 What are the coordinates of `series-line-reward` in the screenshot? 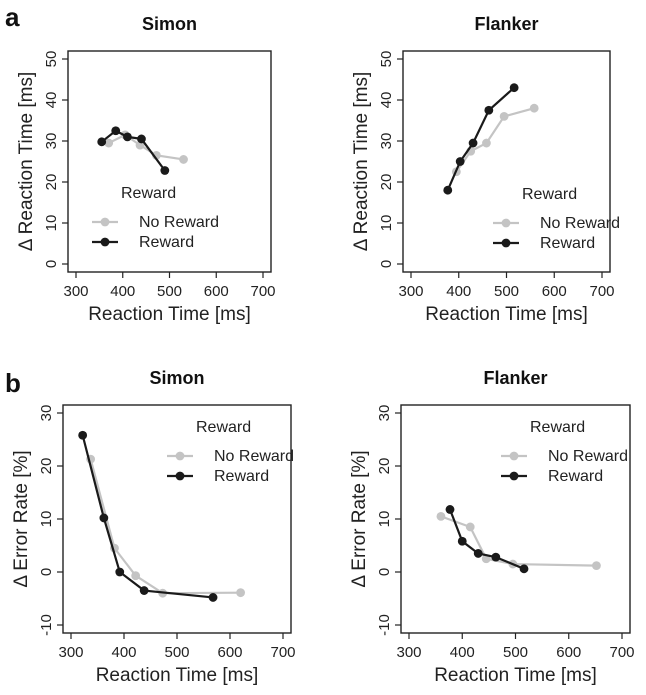 It's located at (133, 150).